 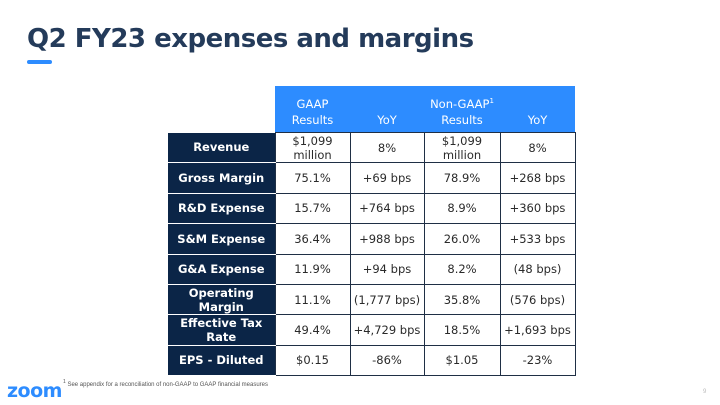 What do you see at coordinates (64, 382) in the screenshot?
I see `footnote-marker: 1` at bounding box center [64, 382].